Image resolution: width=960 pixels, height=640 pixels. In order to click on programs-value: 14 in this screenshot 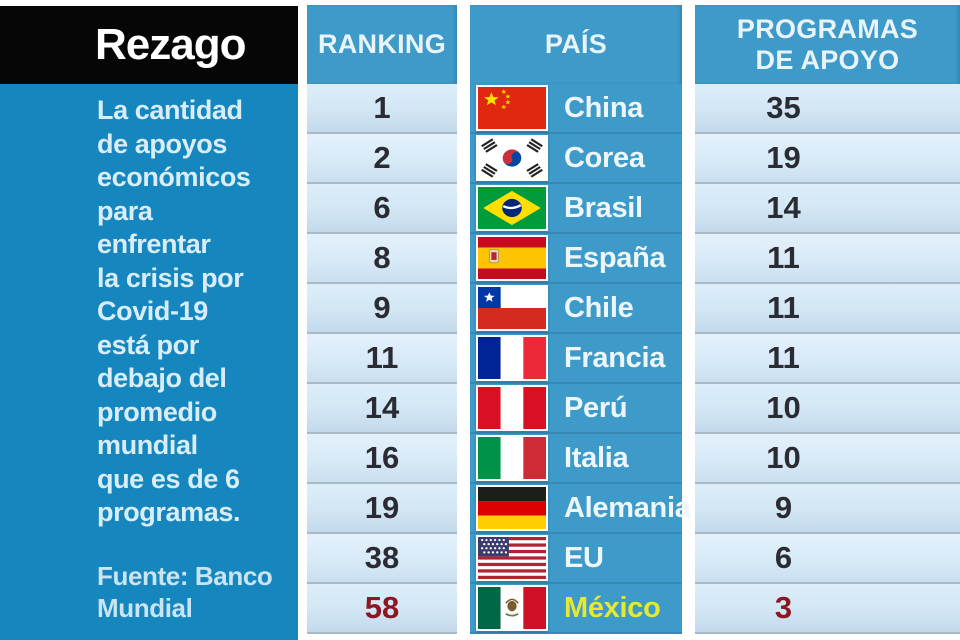, I will do `click(783, 207)`.